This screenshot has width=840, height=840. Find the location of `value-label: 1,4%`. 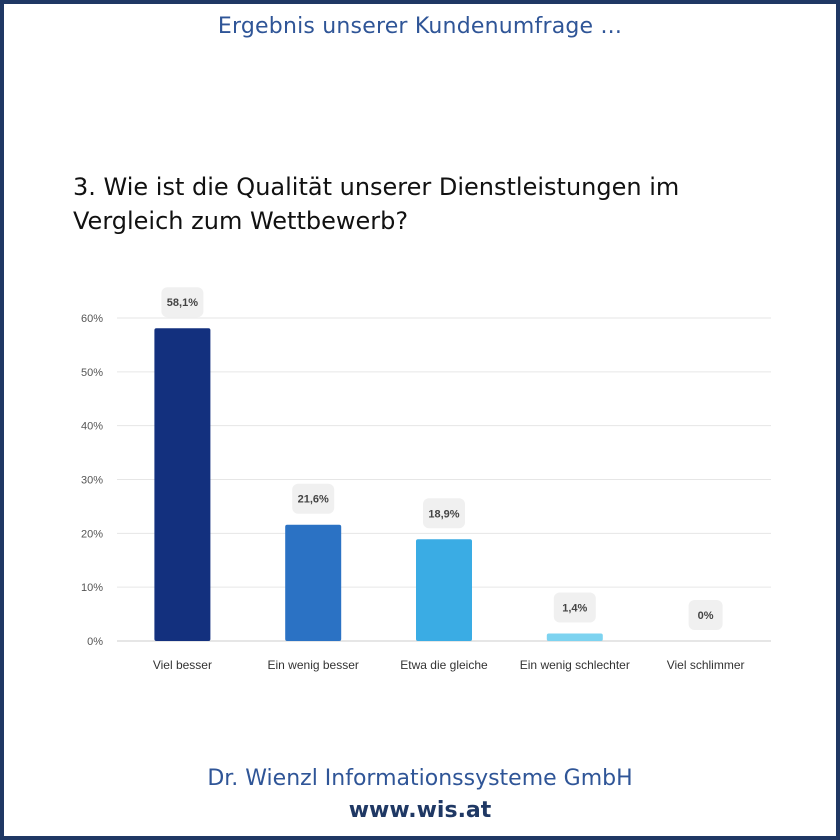

value-label: 1,4% is located at coordinates (574, 608).